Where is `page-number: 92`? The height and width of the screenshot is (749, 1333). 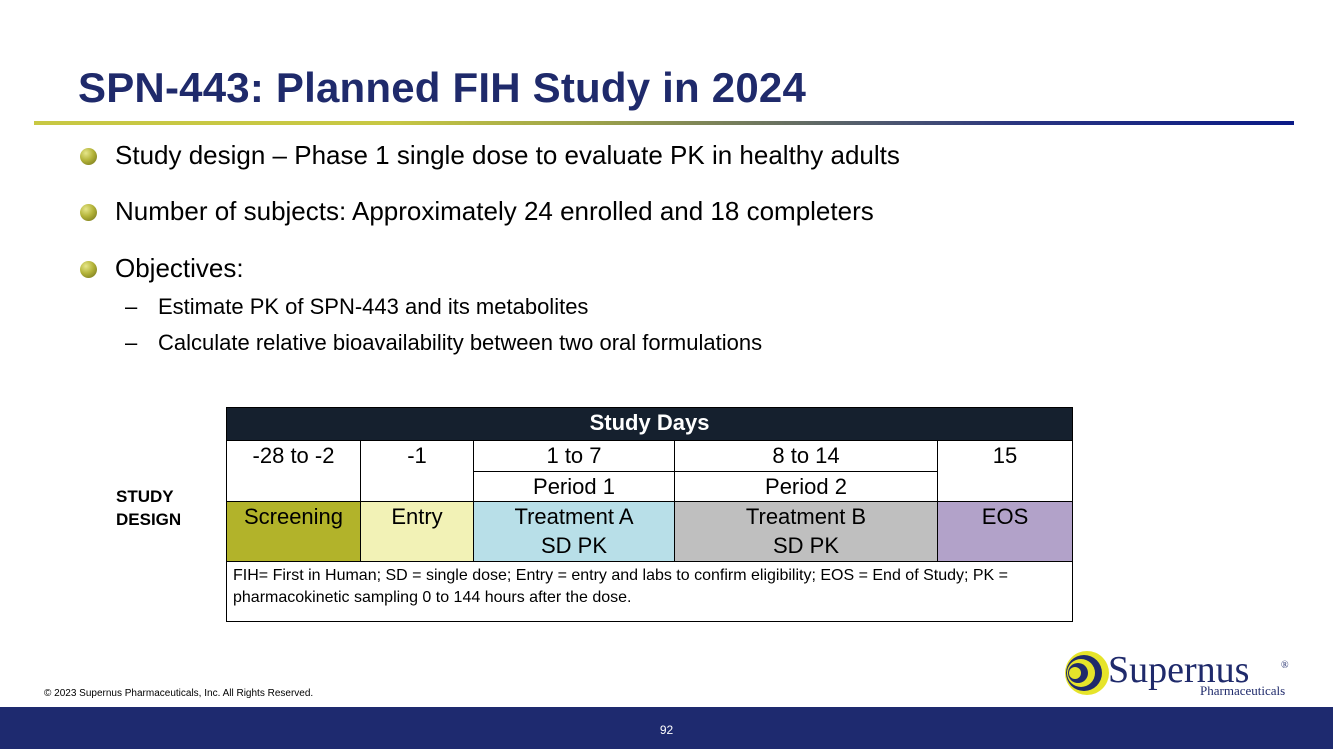
page-number: 92 is located at coordinates (666, 730).